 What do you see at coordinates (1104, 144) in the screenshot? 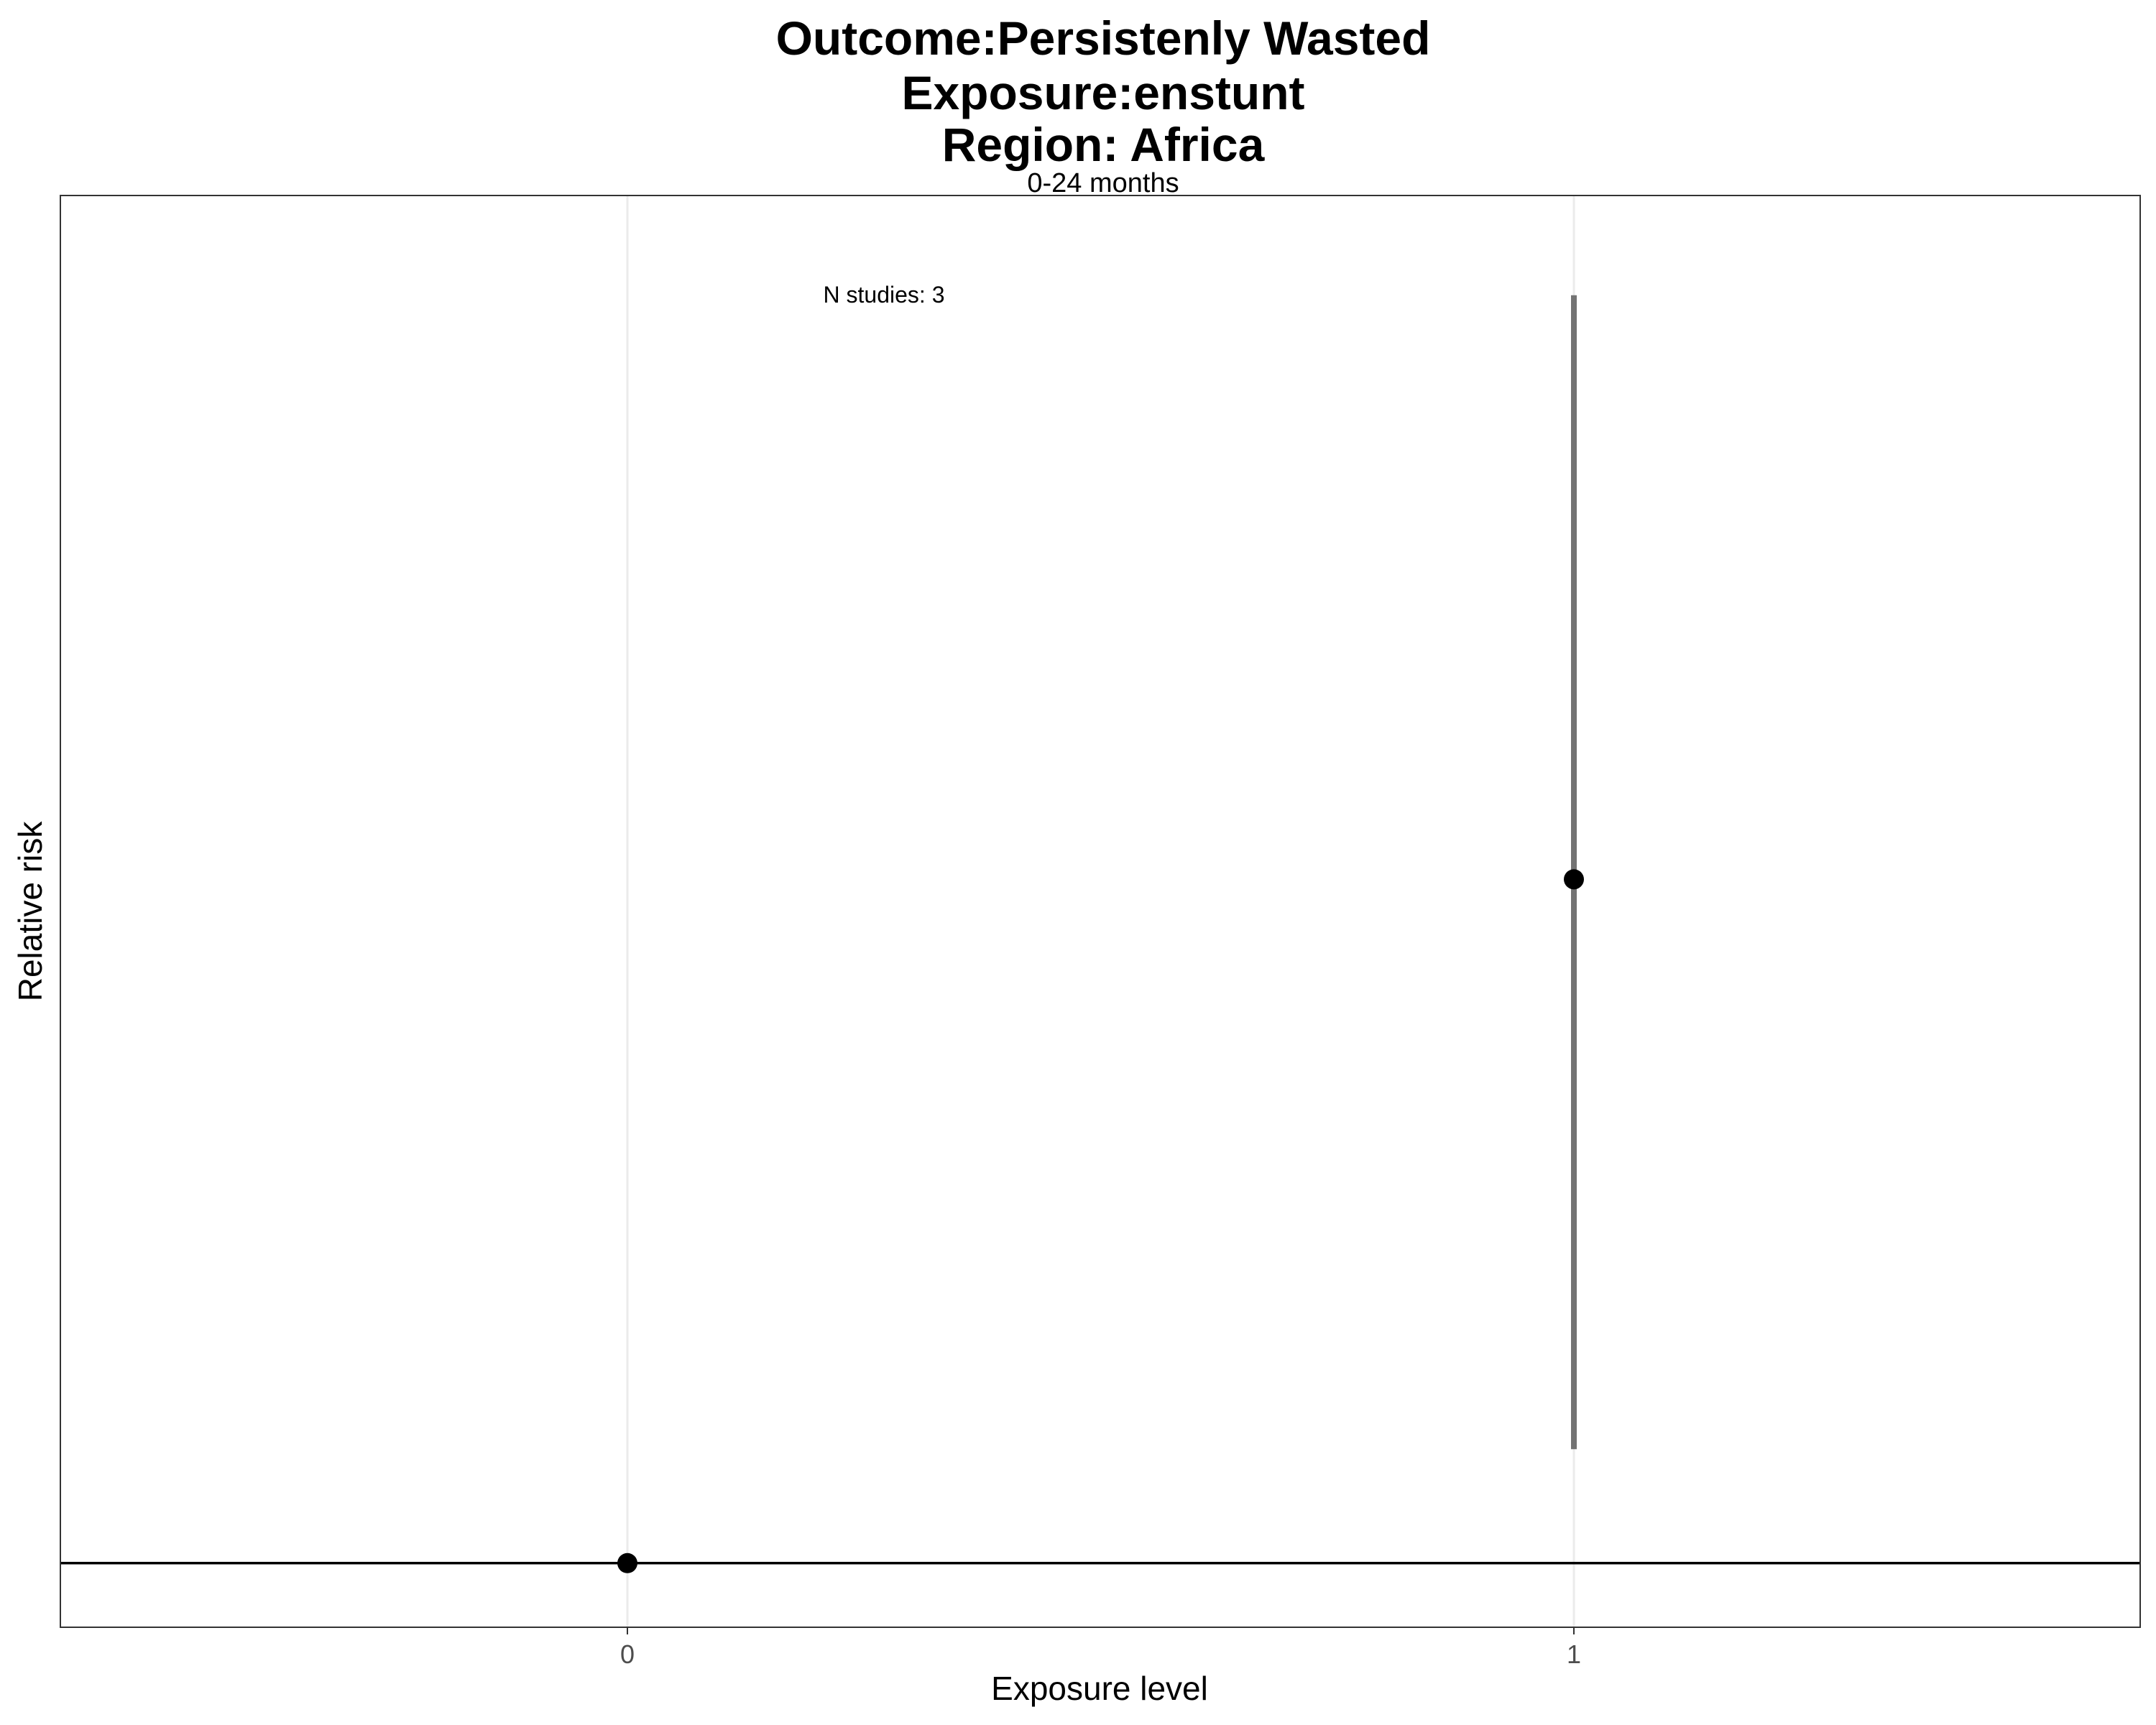
I see `title-line-region: Region: Africa` at bounding box center [1104, 144].